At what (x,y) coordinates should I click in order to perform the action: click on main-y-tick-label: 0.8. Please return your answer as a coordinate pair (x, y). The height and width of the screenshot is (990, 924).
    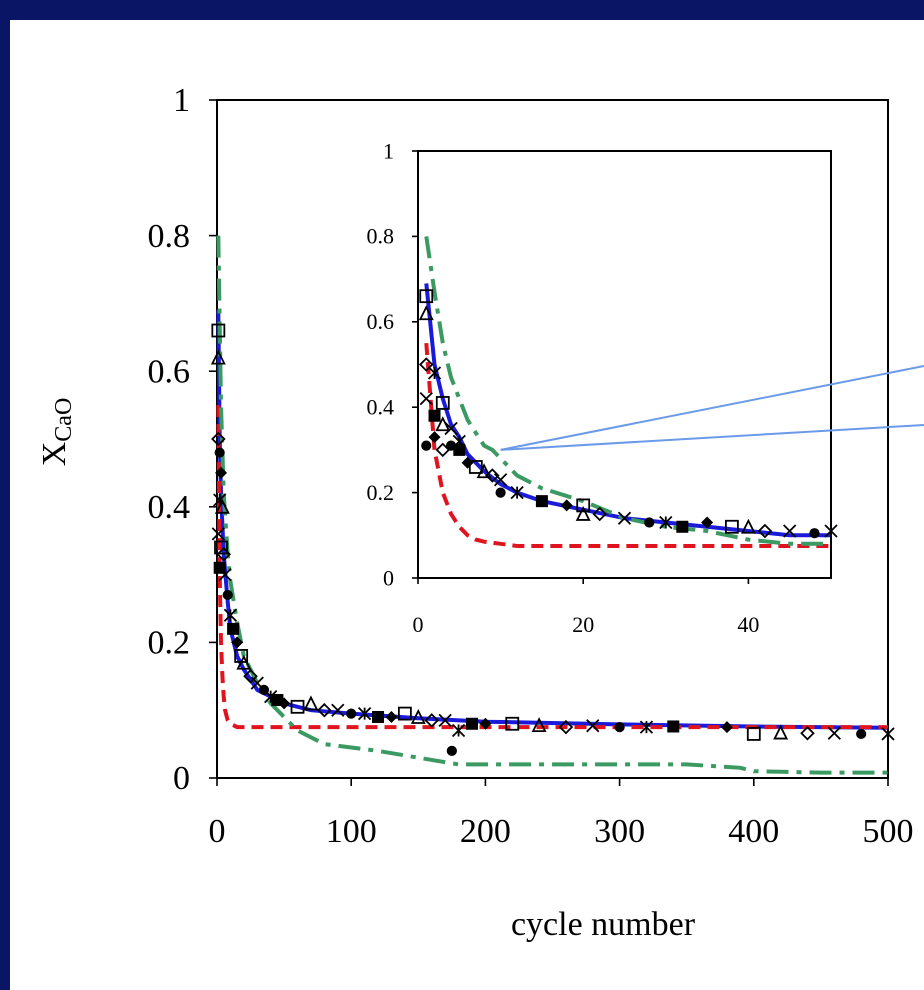
    Looking at the image, I should click on (169, 236).